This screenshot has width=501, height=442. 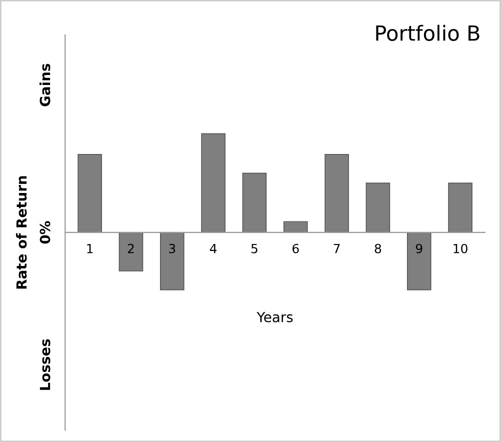 I want to click on x-tick-label: 4, so click(x=213, y=249).